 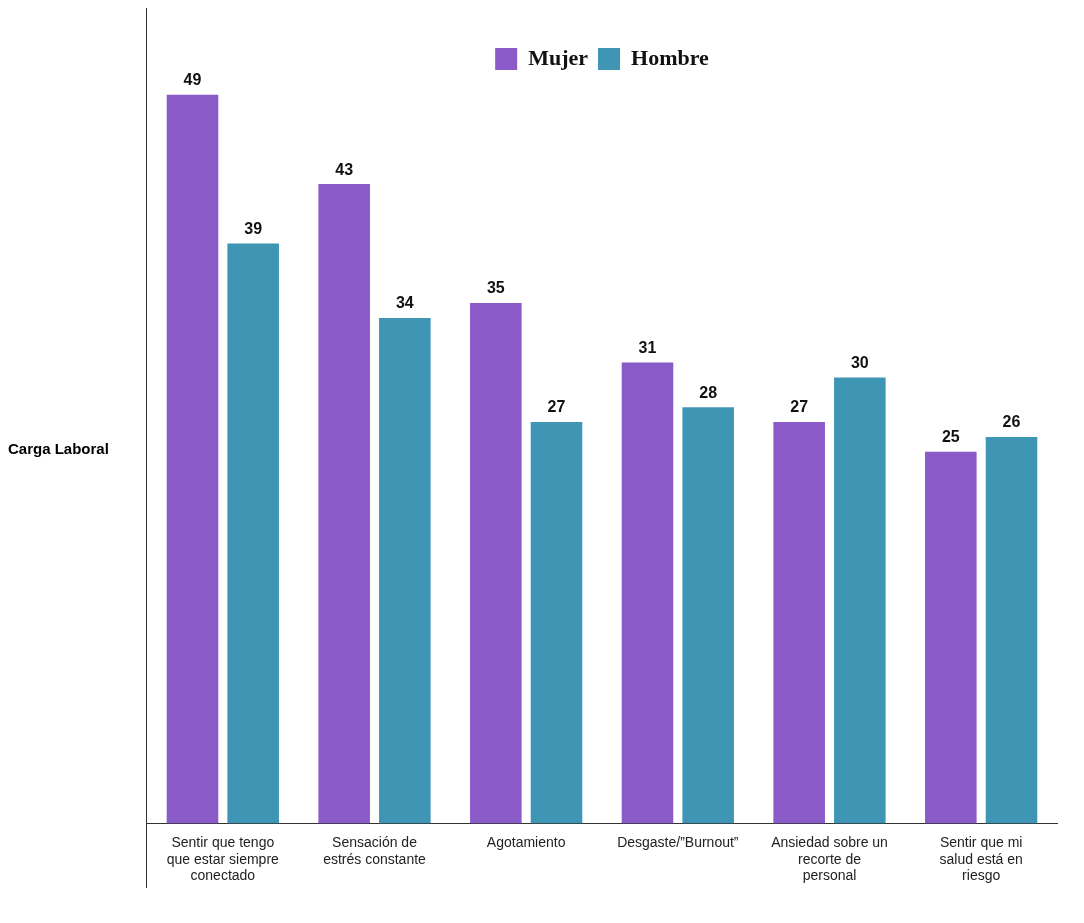 What do you see at coordinates (223, 858) in the screenshot?
I see `x-tick-label: Sentir que tengo que estar siempre conectado` at bounding box center [223, 858].